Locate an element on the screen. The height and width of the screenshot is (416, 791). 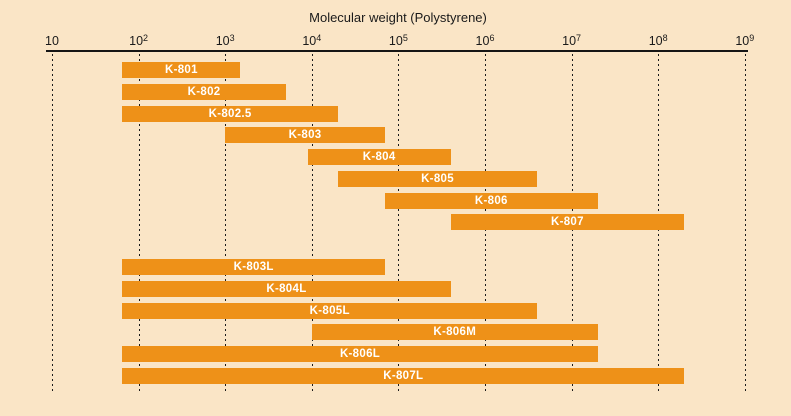
range-bar-label: K-806M is located at coordinates (455, 332).